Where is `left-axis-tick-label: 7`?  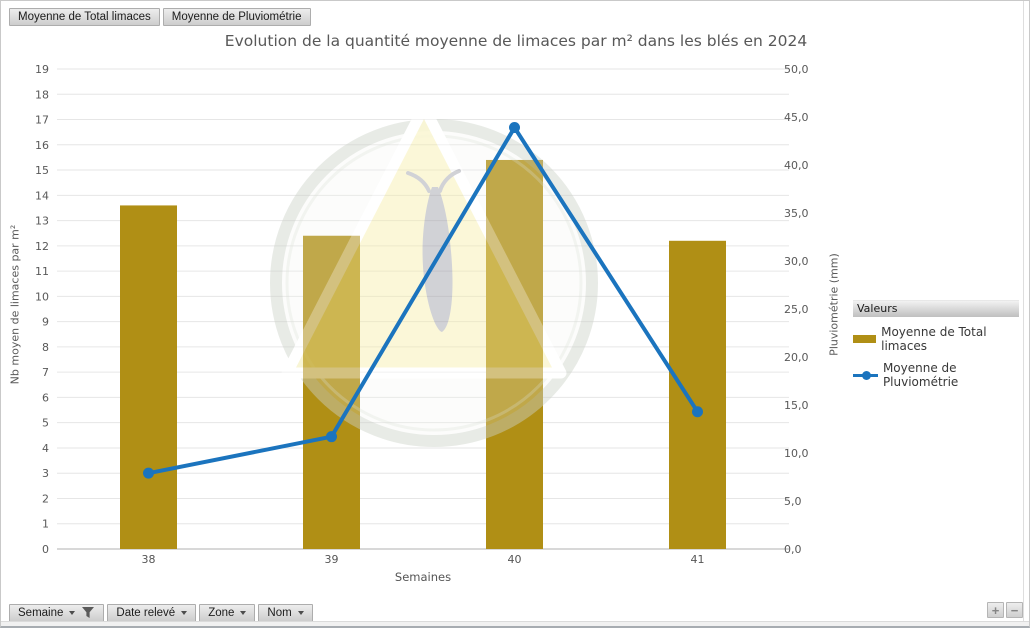 left-axis-tick-label: 7 is located at coordinates (45, 372).